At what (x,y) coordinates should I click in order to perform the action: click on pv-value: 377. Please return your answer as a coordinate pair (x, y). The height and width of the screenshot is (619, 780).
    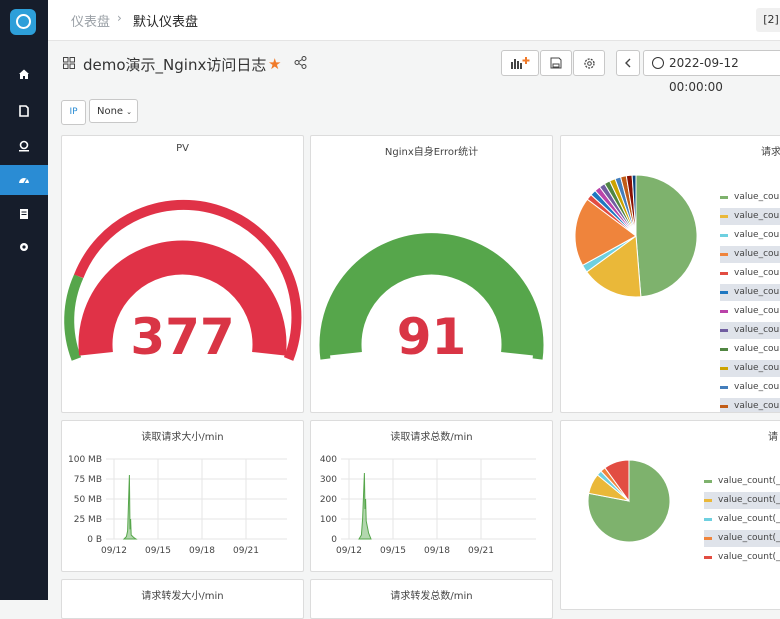
    Looking at the image, I should click on (182, 337).